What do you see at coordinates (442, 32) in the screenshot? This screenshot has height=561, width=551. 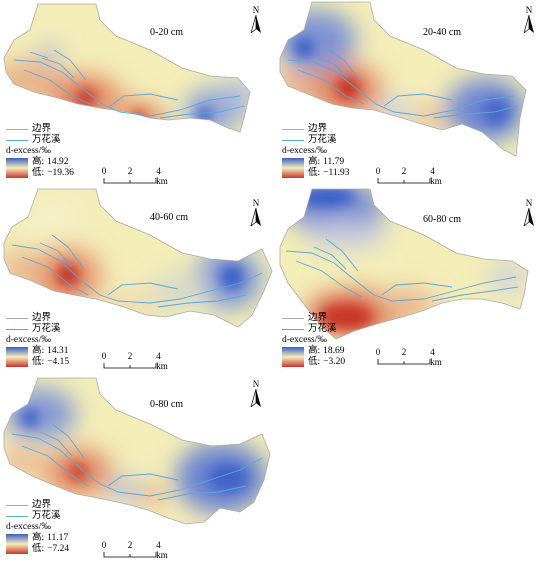 I see `depth-label: 20-40 cm` at bounding box center [442, 32].